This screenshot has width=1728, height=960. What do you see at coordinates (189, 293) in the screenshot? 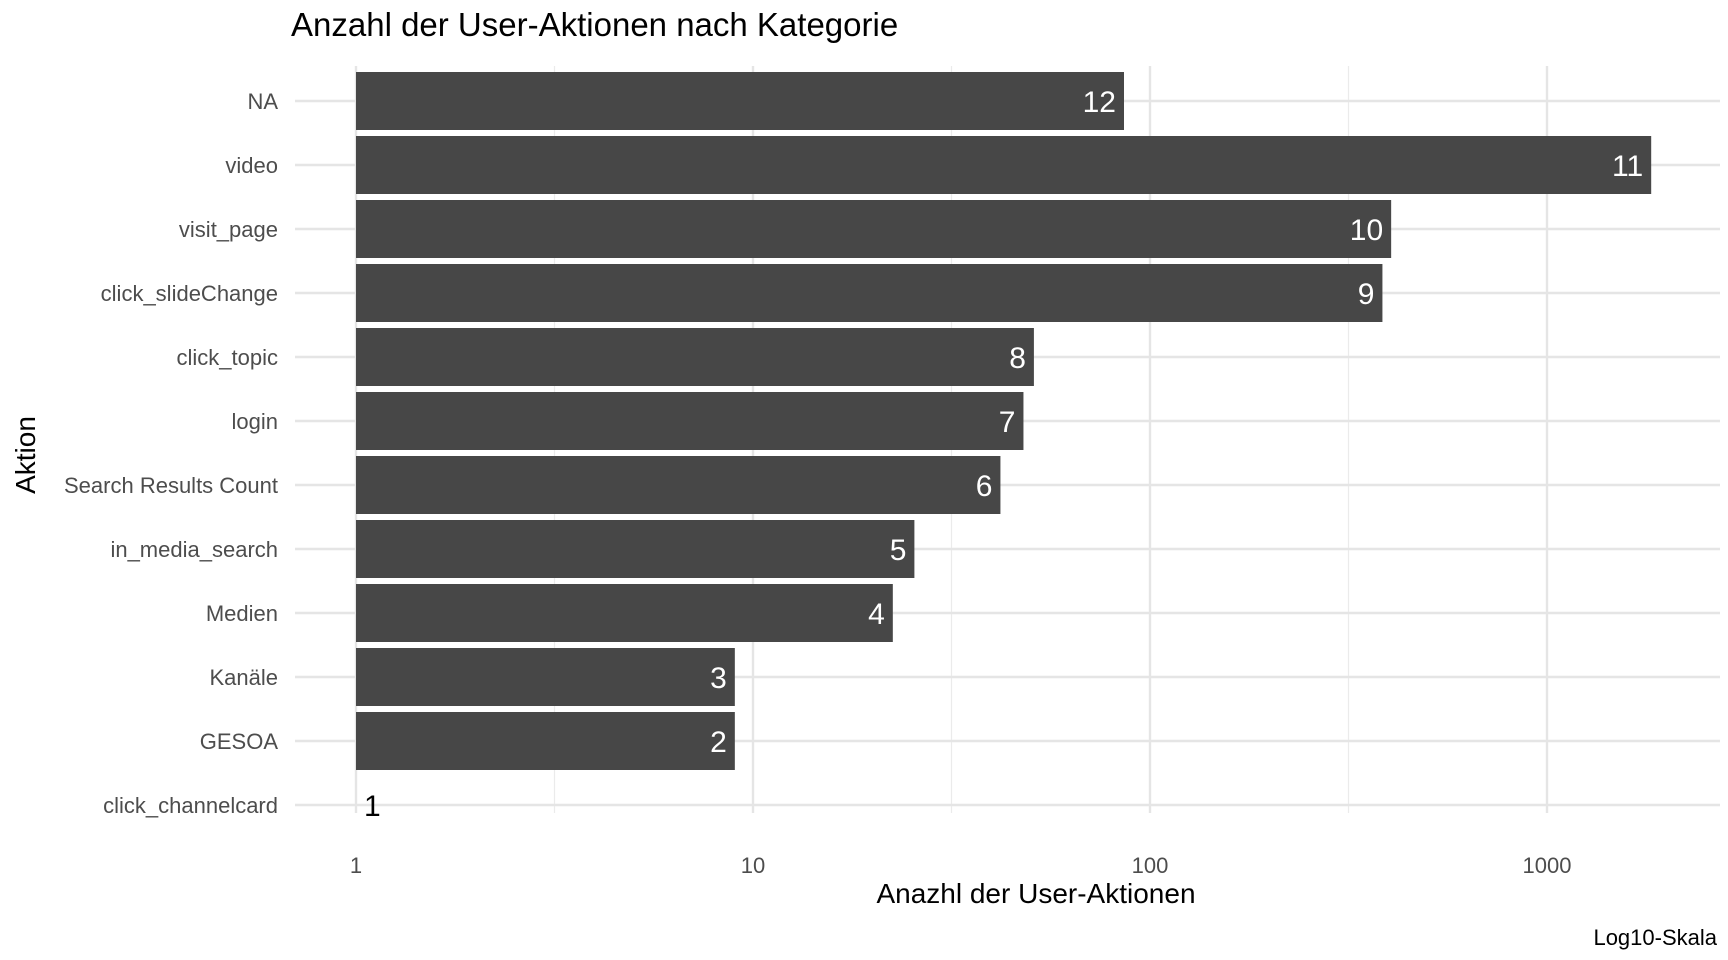
I see `y-tick-label: click_slideChange` at bounding box center [189, 293].